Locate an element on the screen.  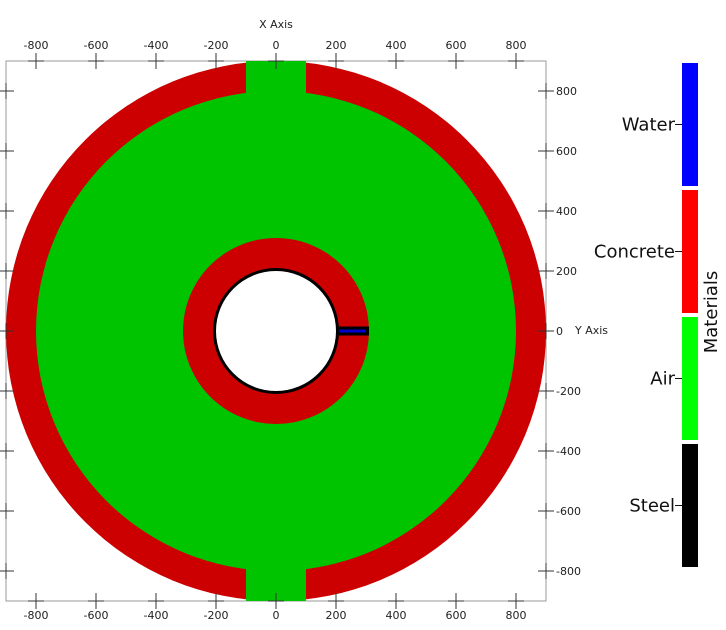
water-channel is located at coordinates (352, 331).